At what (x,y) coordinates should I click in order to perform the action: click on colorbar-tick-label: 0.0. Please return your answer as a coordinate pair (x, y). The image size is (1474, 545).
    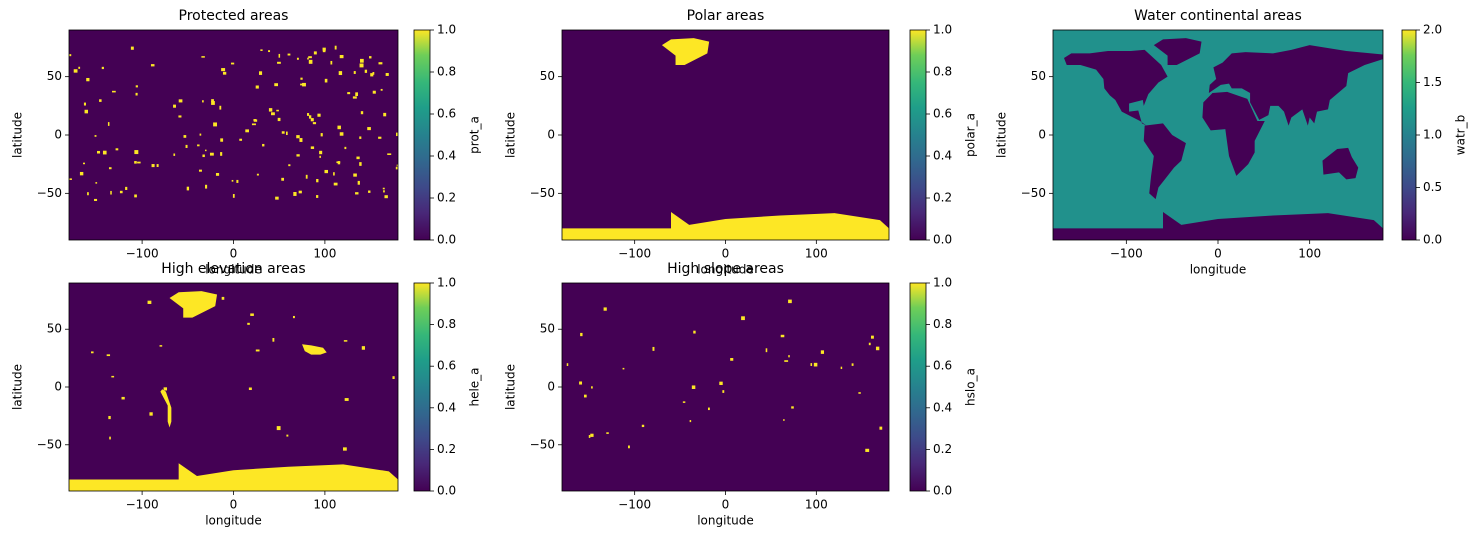
    Looking at the image, I should click on (942, 491).